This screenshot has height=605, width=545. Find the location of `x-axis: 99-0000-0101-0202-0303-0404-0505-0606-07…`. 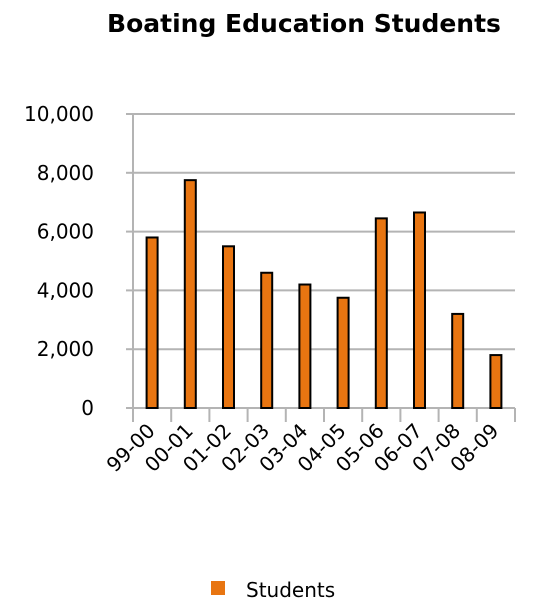

x-axis: 99-0000-0101-0202-0303-0404-0505-0606-07… is located at coordinates (309, 442).